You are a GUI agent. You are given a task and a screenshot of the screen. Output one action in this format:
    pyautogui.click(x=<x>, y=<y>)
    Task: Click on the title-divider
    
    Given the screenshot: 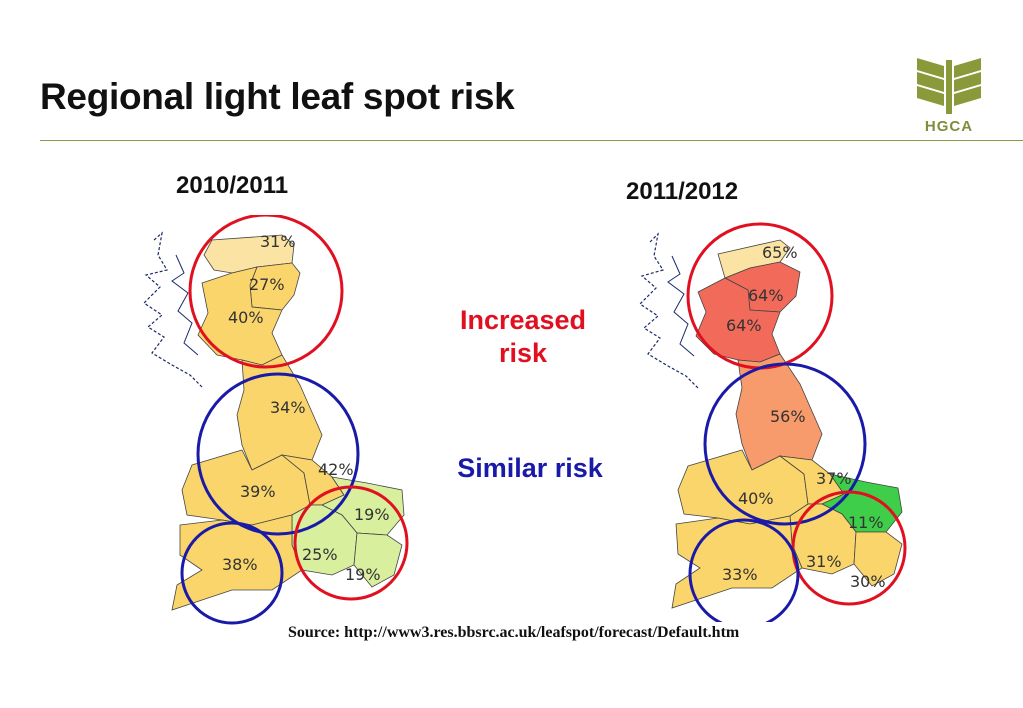 What is the action you would take?
    pyautogui.click(x=531, y=140)
    